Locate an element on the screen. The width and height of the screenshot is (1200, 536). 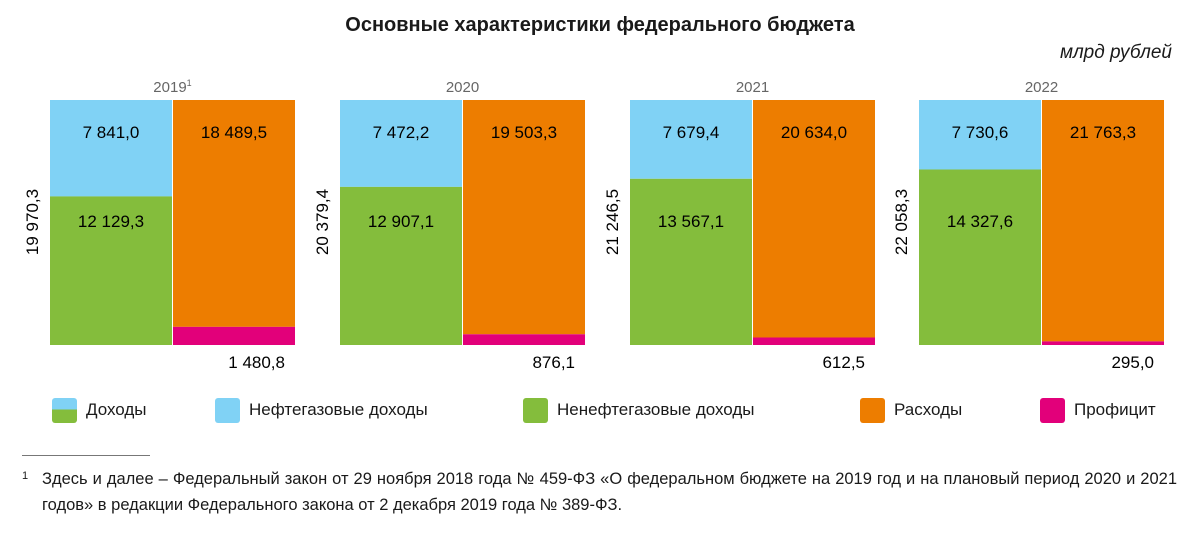
data-label: 14 327,6 is located at coordinates (980, 221).